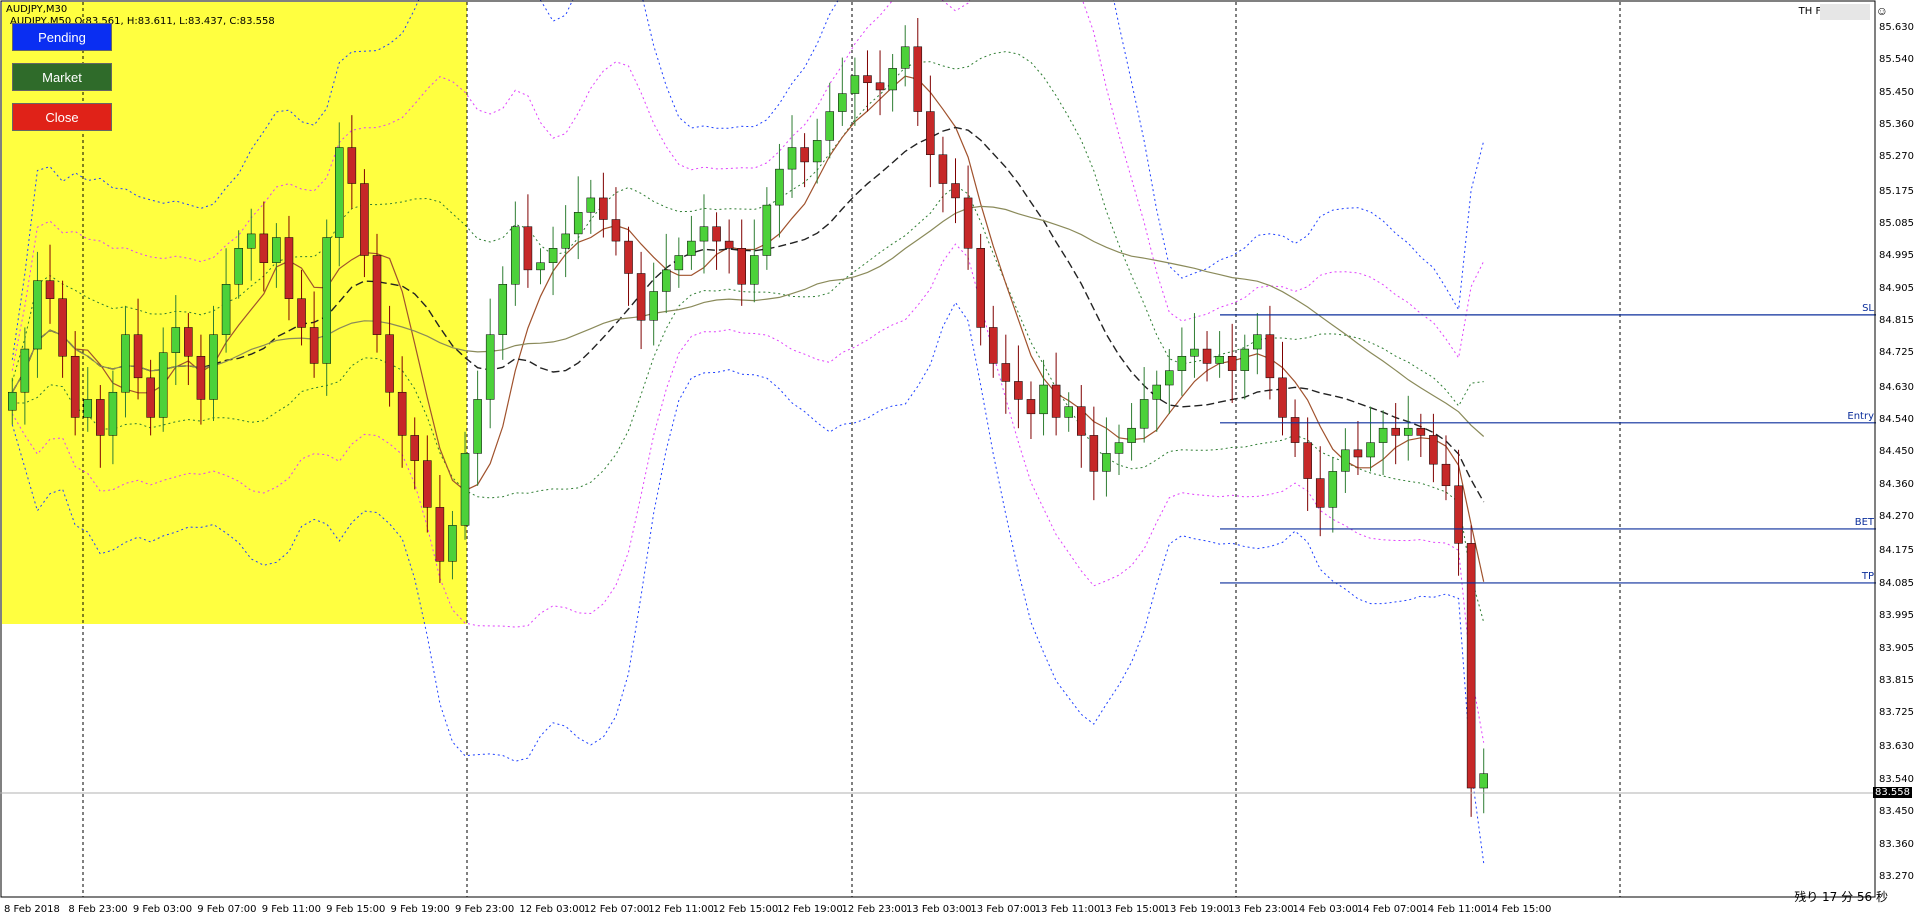 The height and width of the screenshot is (923, 1916). Describe the element at coordinates (62, 37) in the screenshot. I see `pending-button: Pending` at that location.